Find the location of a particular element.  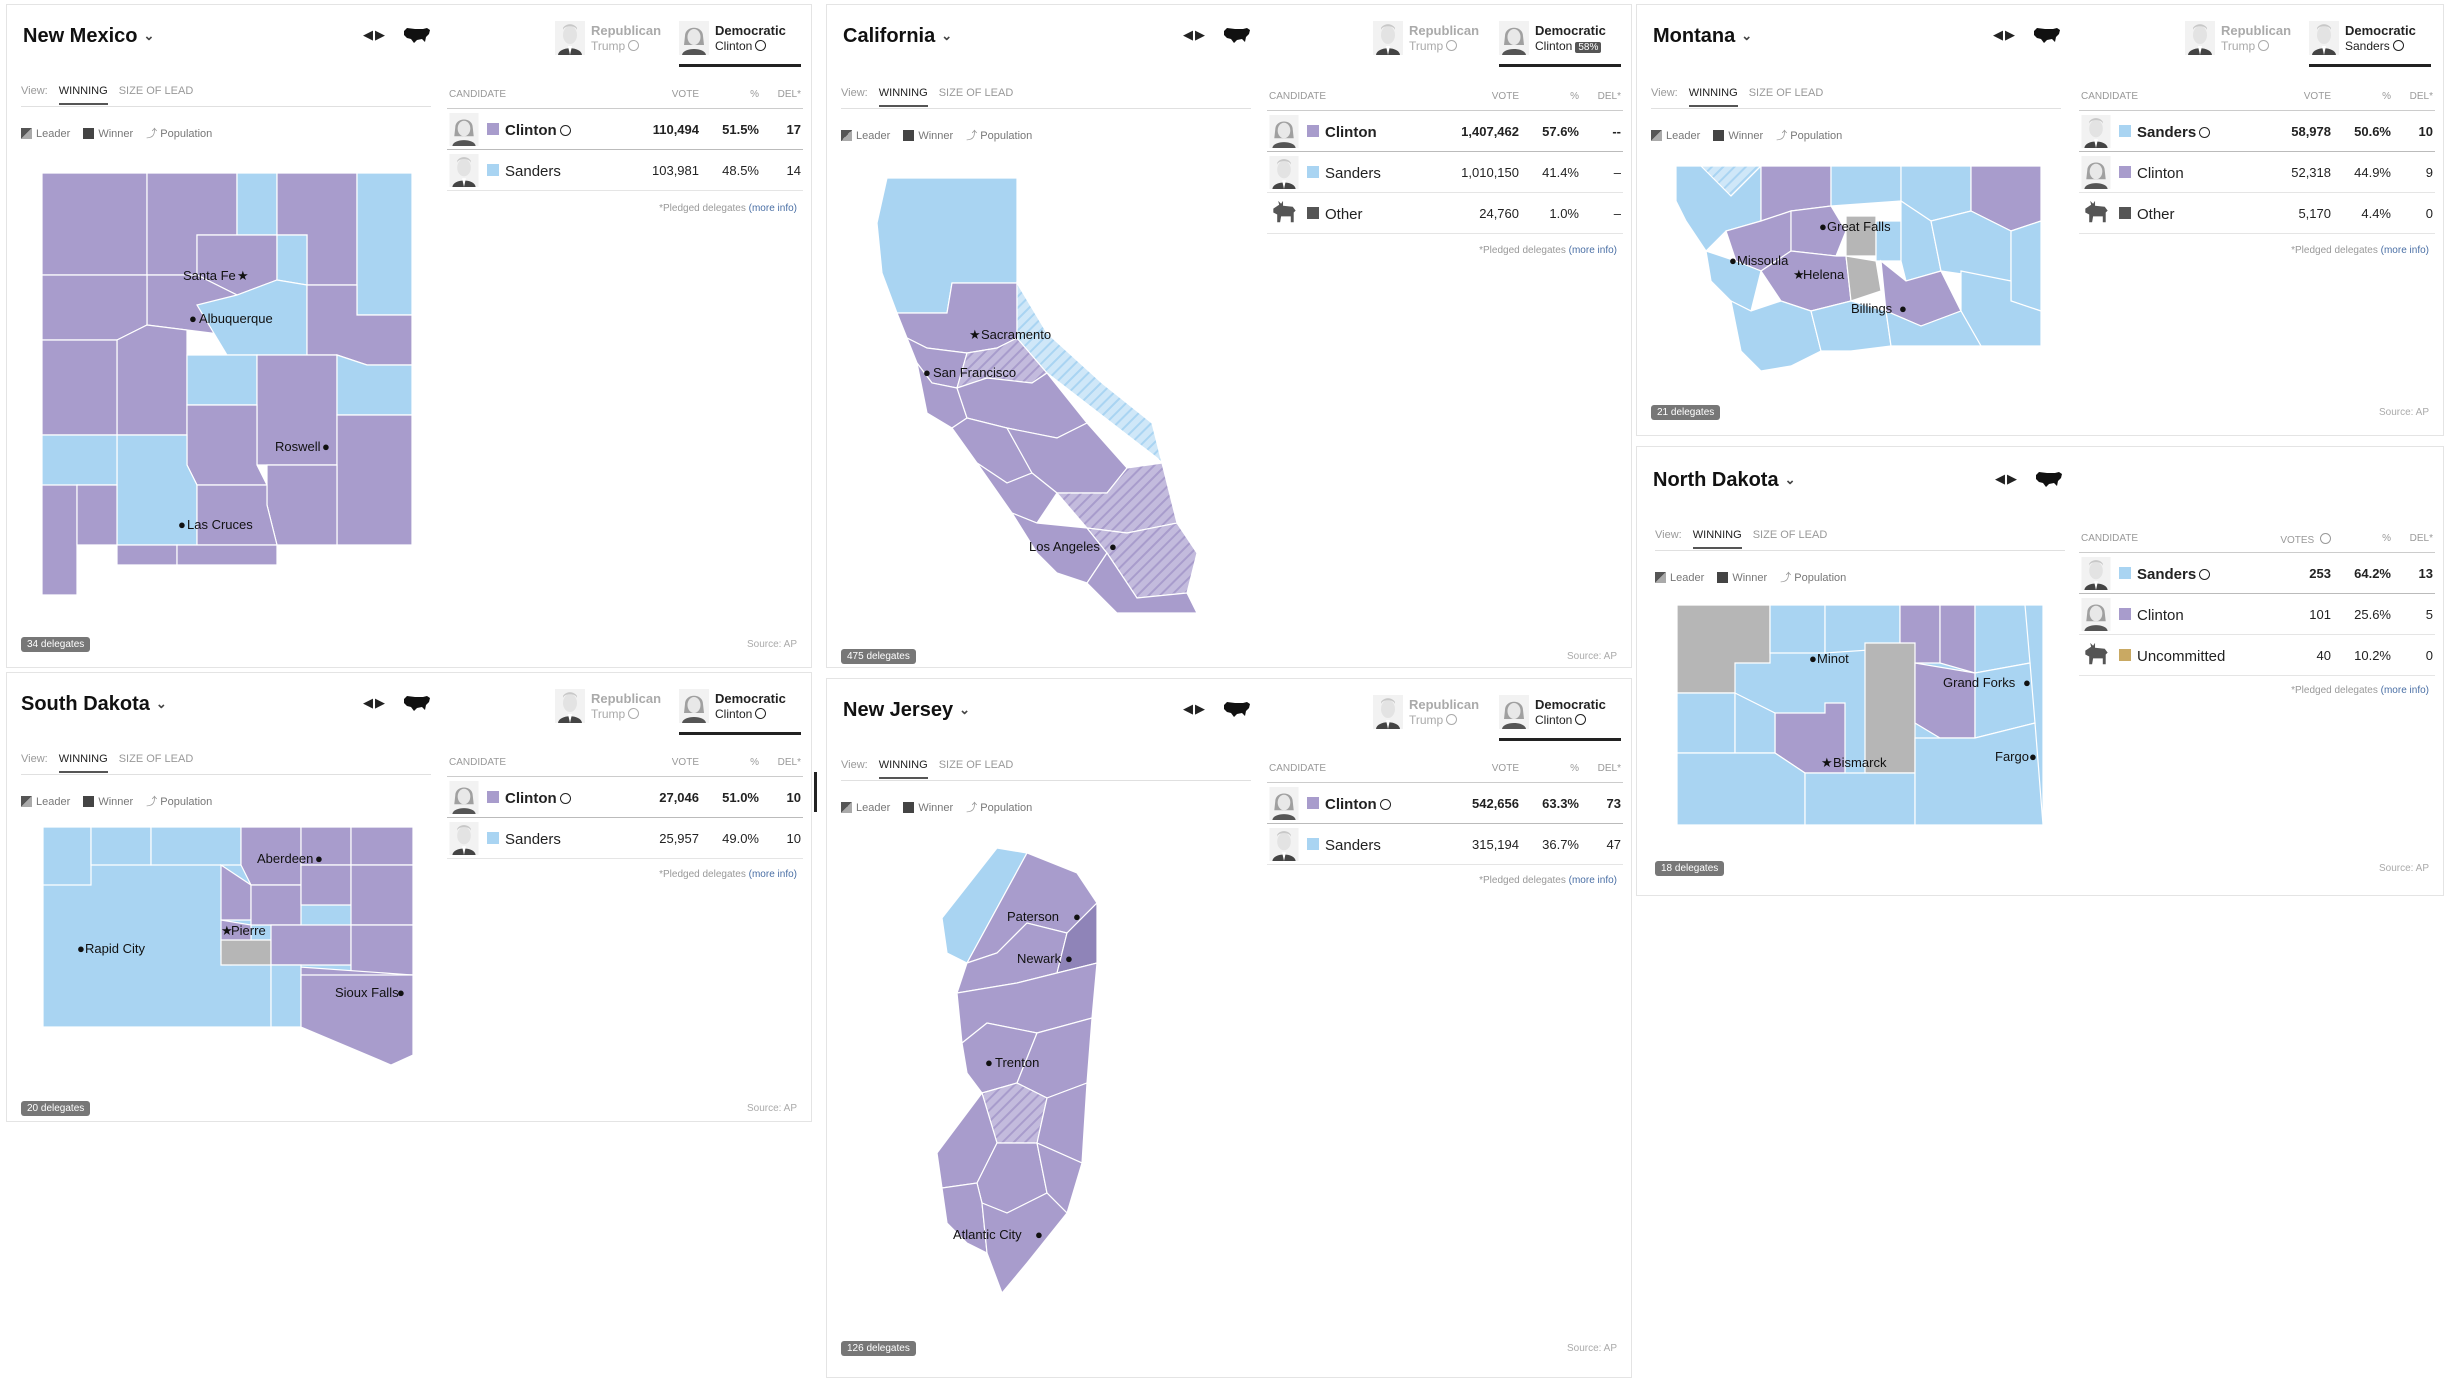

candidate-pct: 64.2% is located at coordinates (2372, 573).